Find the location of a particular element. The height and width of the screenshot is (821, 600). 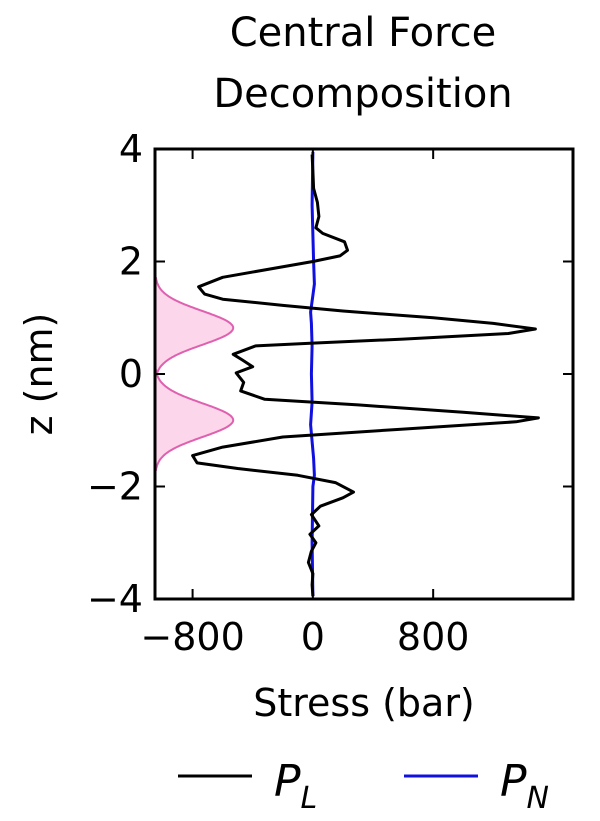

y-tick-label: 4 is located at coordinates (131, 149).